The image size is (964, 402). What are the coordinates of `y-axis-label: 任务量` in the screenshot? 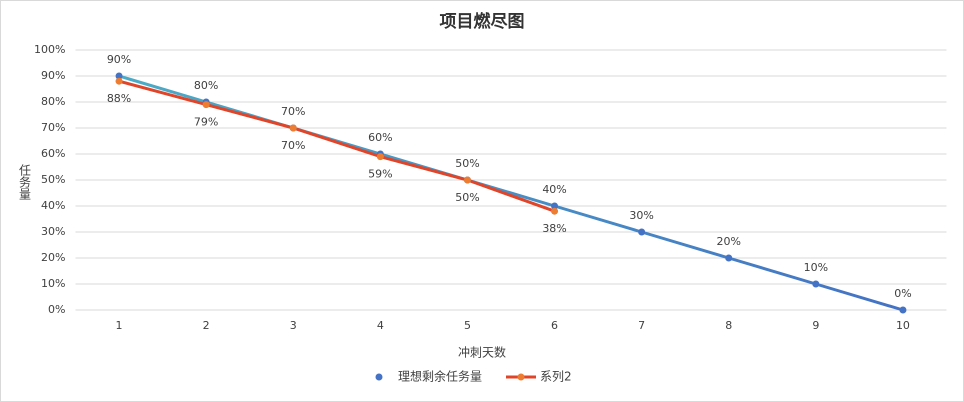 It's located at (25, 182).